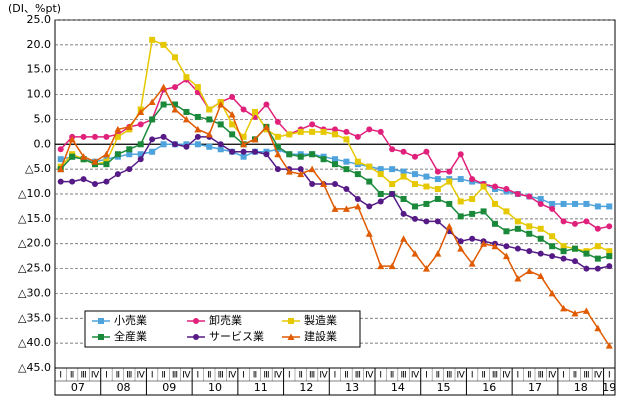 This screenshot has width=625, height=407. Describe the element at coordinates (581, 387) in the screenshot. I see `year-label: 18` at that location.